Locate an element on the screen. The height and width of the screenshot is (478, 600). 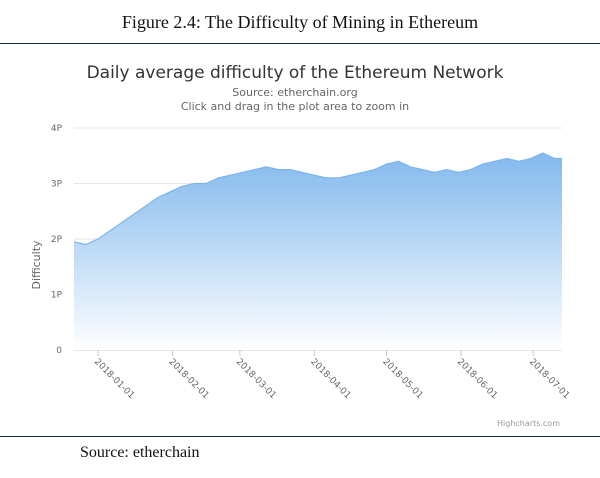
x-tick-label: 2018-03-01 is located at coordinates (256, 379).